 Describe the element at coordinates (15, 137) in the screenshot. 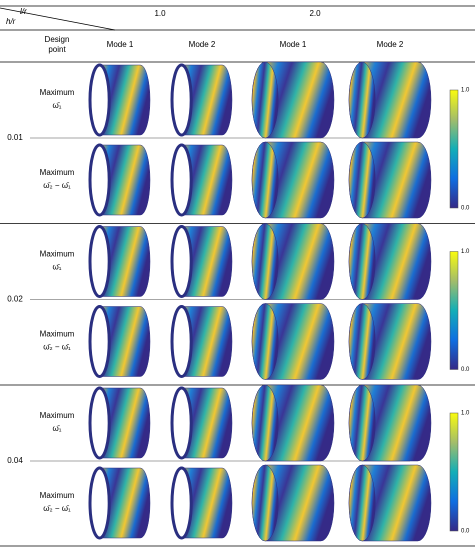

I see `h-r-value: 0.01` at that location.